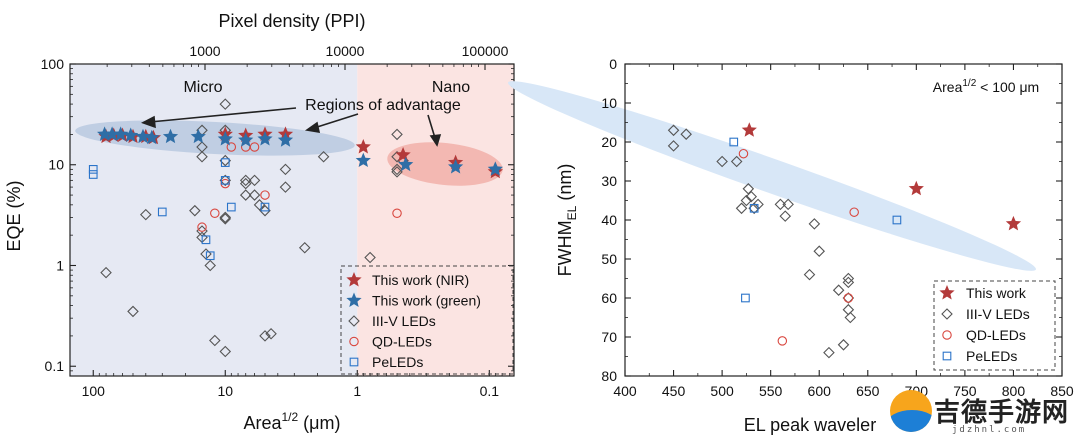 The height and width of the screenshot is (440, 1080). I want to click on left-legend-diamond-marker, so click(354, 321).